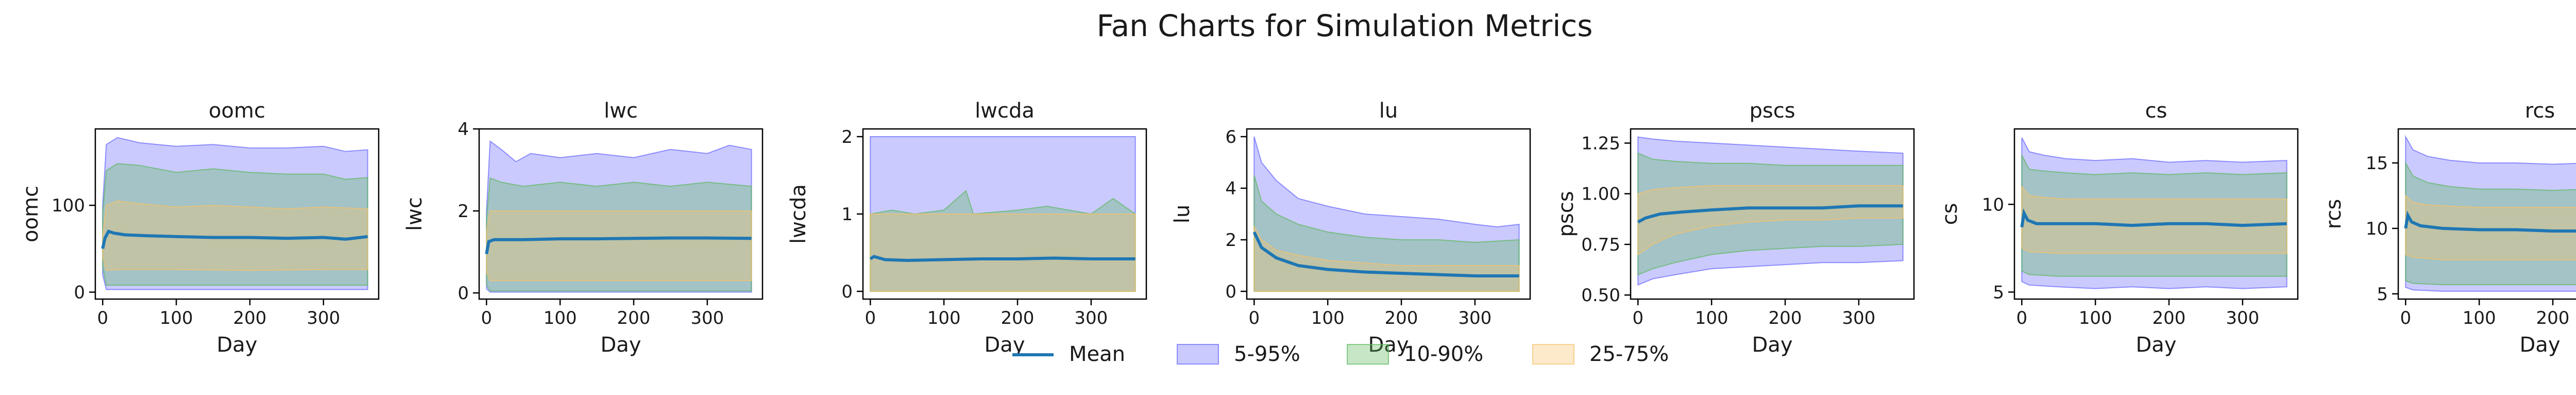  What do you see at coordinates (1388, 111) in the screenshot?
I see `panel-title: lu` at bounding box center [1388, 111].